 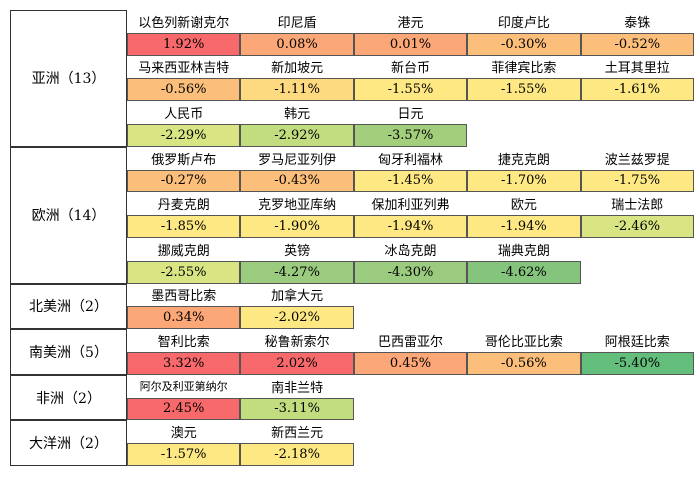 What do you see at coordinates (183, 387) in the screenshot?
I see `currency-name: 阿尔及利亚第纳尔` at bounding box center [183, 387].